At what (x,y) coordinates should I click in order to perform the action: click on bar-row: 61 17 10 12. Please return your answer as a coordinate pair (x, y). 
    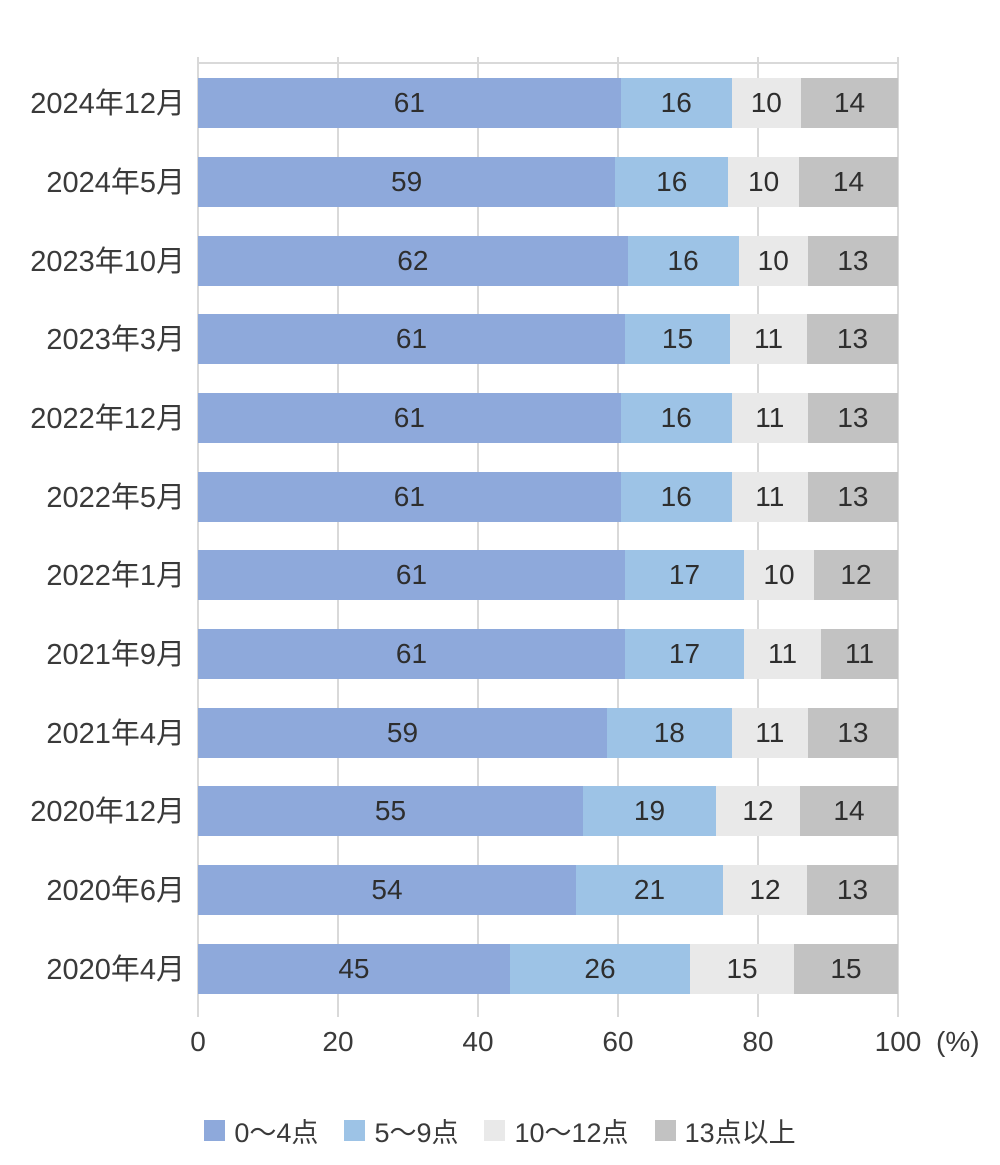
    Looking at the image, I should click on (548, 575).